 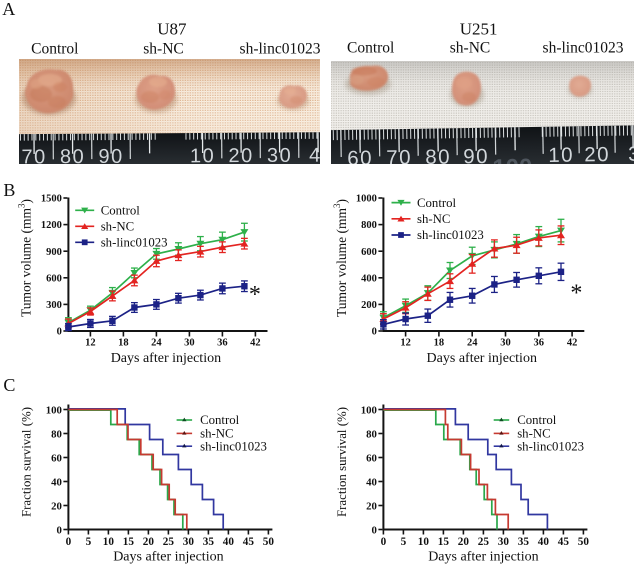 I want to click on svg-text: Fraction survival (%), so click(x=26, y=462).